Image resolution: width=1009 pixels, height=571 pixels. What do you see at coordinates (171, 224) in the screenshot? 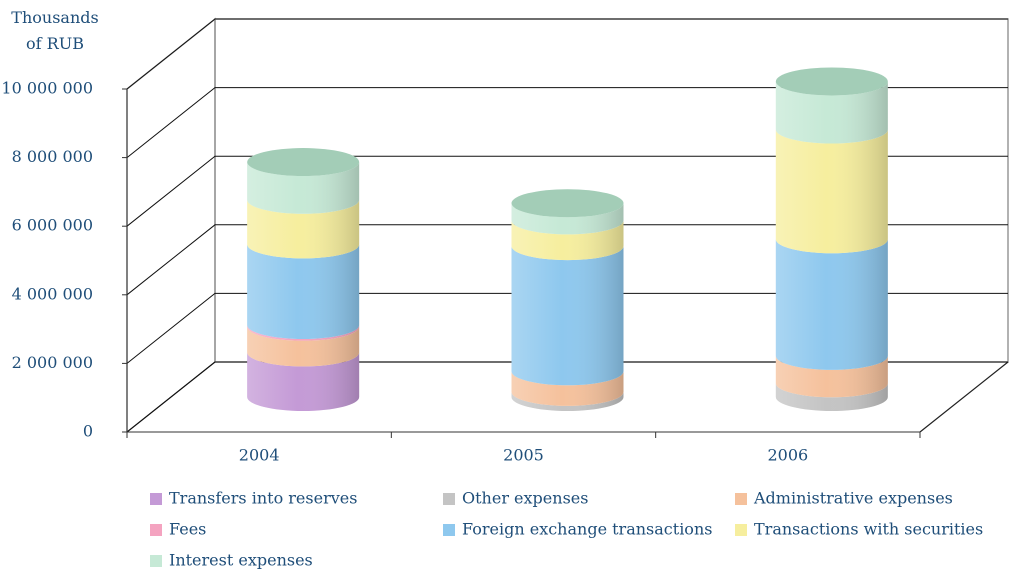
I see `side-wall` at bounding box center [171, 224].